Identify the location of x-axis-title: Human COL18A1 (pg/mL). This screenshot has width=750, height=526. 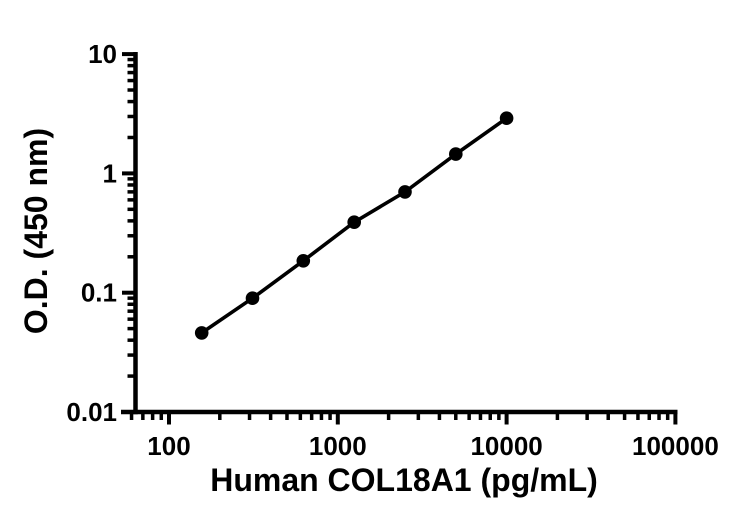
(404, 480).